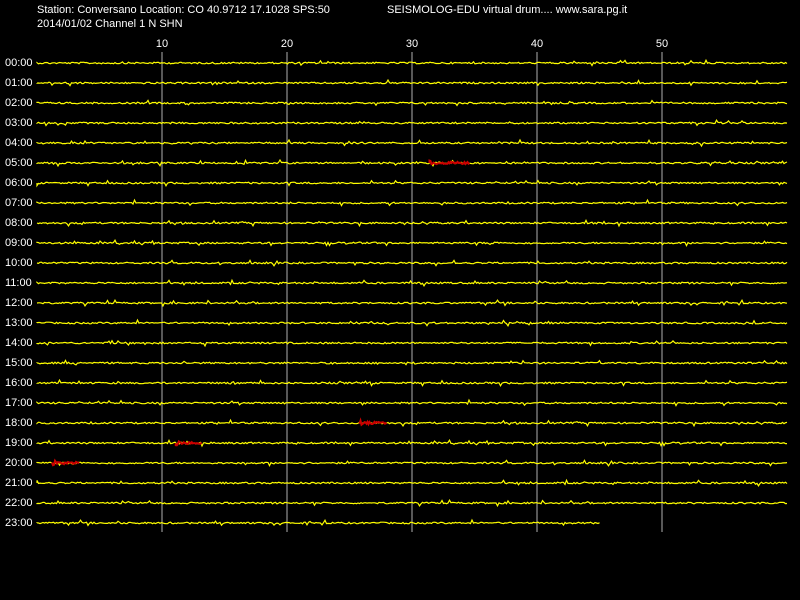 This screenshot has height=600, width=800. What do you see at coordinates (19, 243) in the screenshot?
I see `hour-label: 09:00` at bounding box center [19, 243].